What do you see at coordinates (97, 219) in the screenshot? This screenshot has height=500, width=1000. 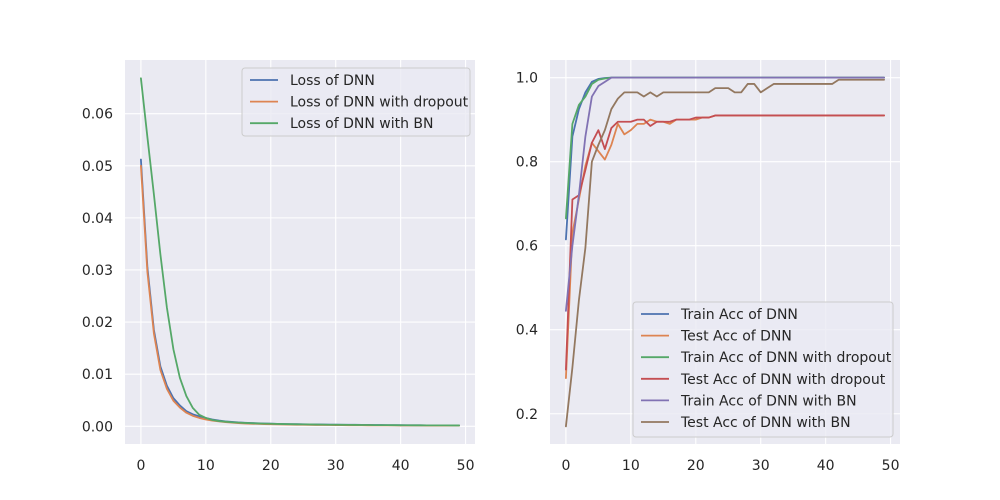 I see `y-tick-label: 0.04` at bounding box center [97, 219].